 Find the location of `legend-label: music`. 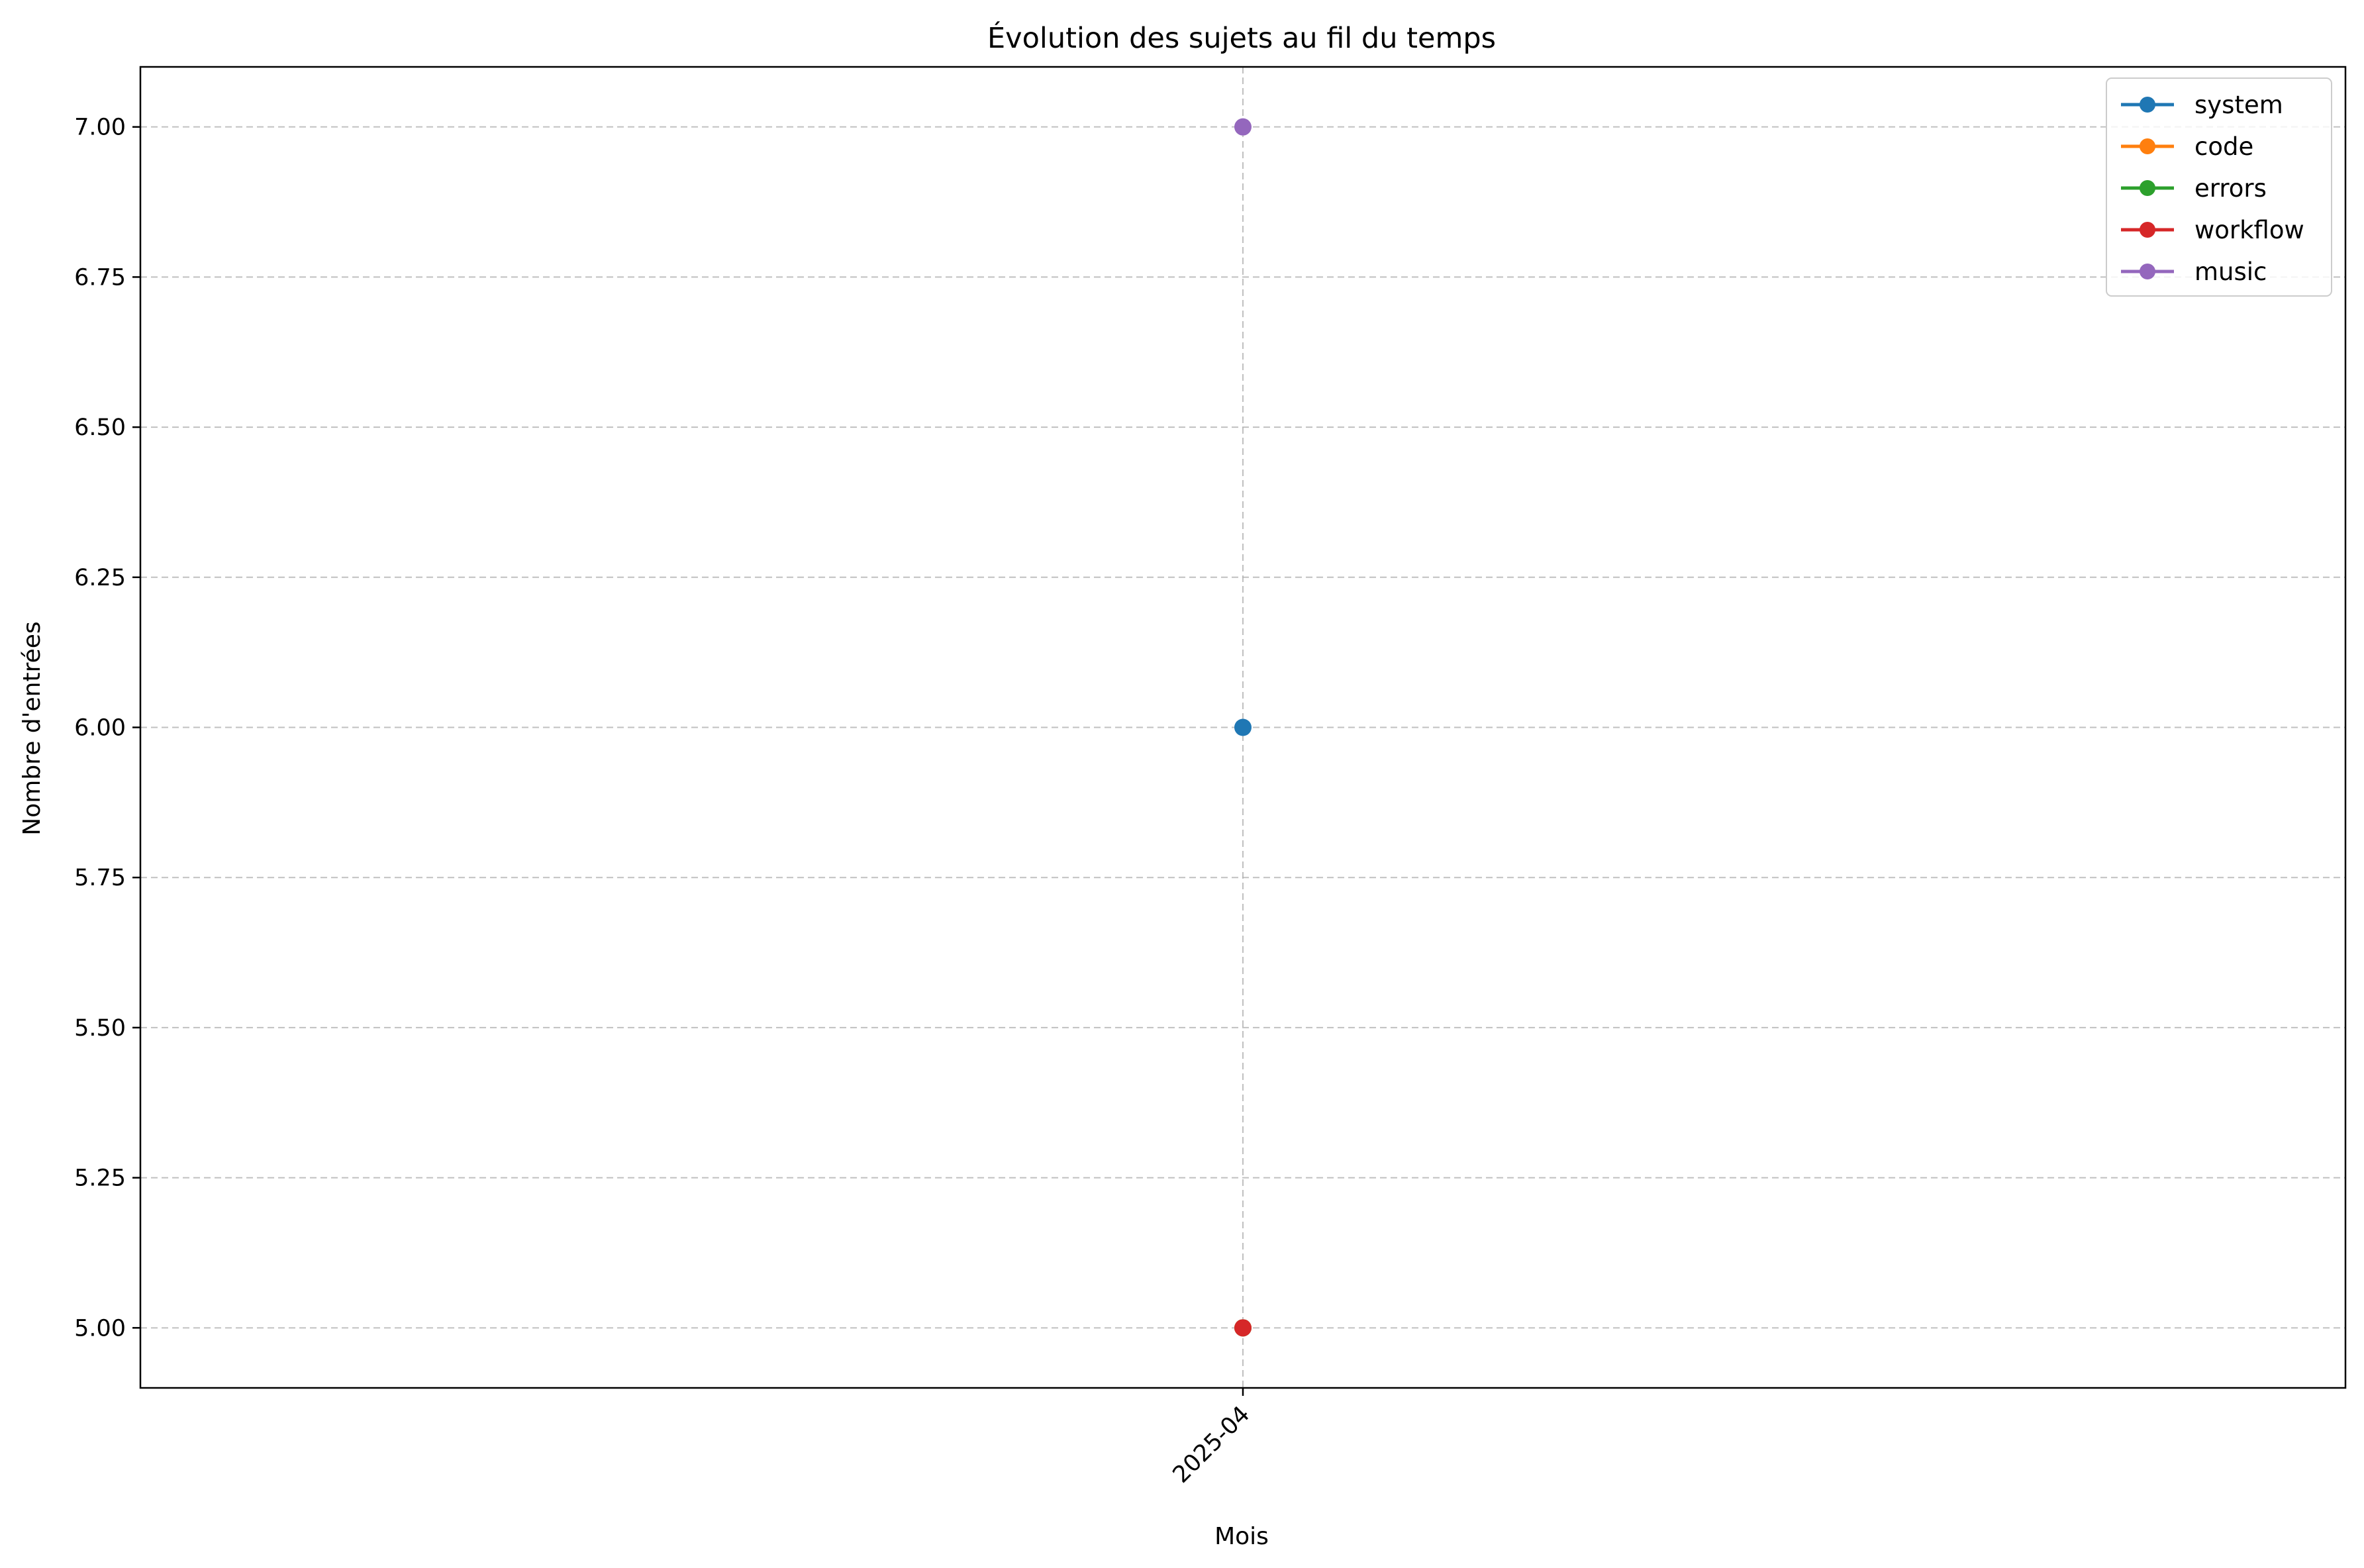

legend-label: music is located at coordinates (2230, 272).